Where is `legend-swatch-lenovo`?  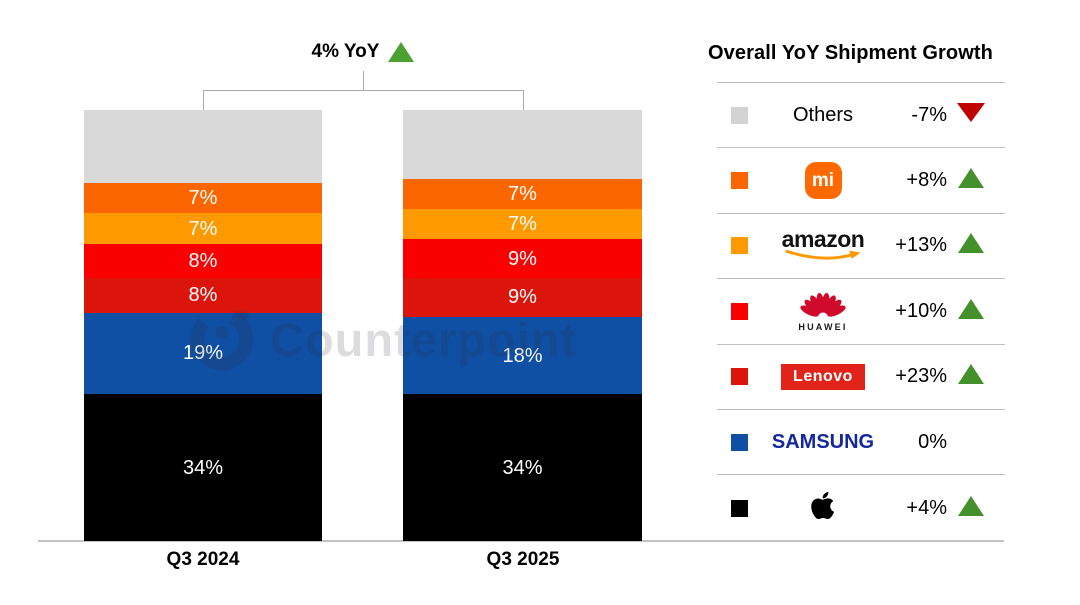
legend-swatch-lenovo is located at coordinates (739, 377).